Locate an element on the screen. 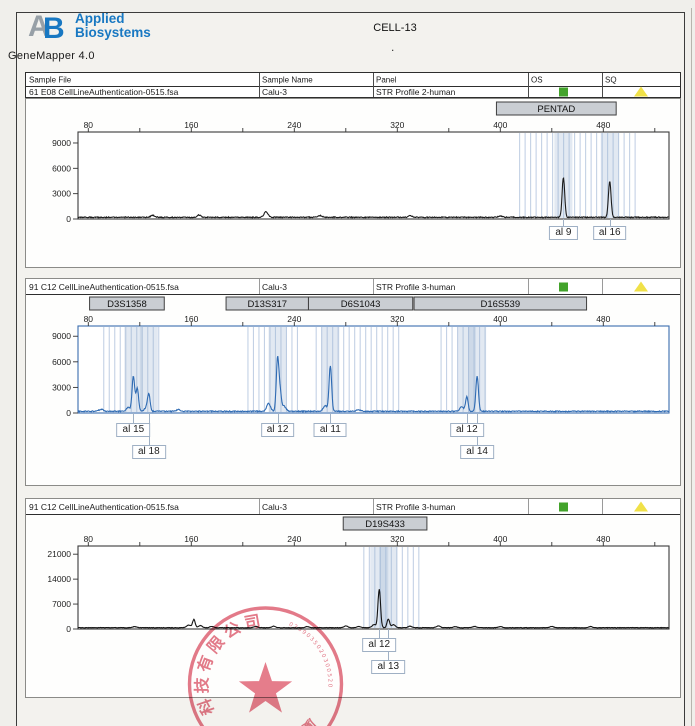 The height and width of the screenshot is (726, 695). marker-label: D16S539 is located at coordinates (500, 304).